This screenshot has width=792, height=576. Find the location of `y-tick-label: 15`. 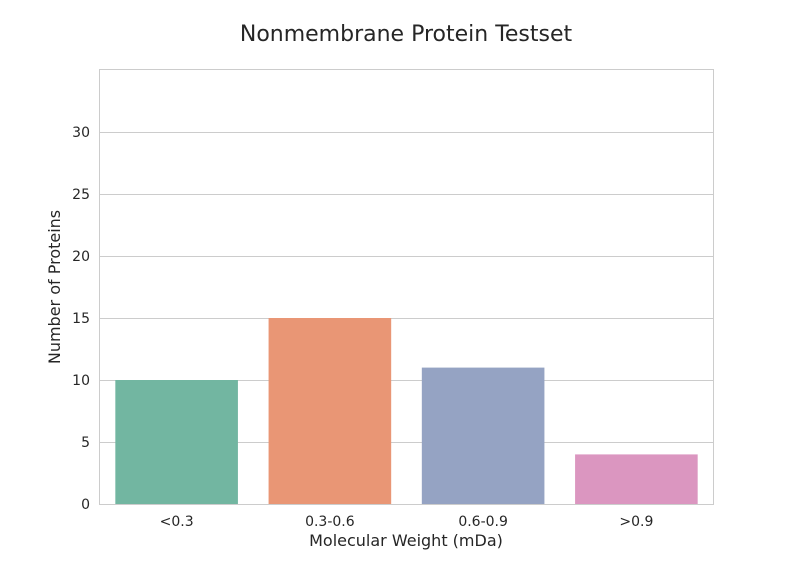

y-tick-label: 15 is located at coordinates (81, 319).